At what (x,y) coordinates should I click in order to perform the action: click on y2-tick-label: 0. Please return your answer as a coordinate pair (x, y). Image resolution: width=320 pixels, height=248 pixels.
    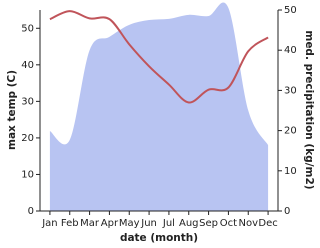
    Looking at the image, I should click on (287, 211).